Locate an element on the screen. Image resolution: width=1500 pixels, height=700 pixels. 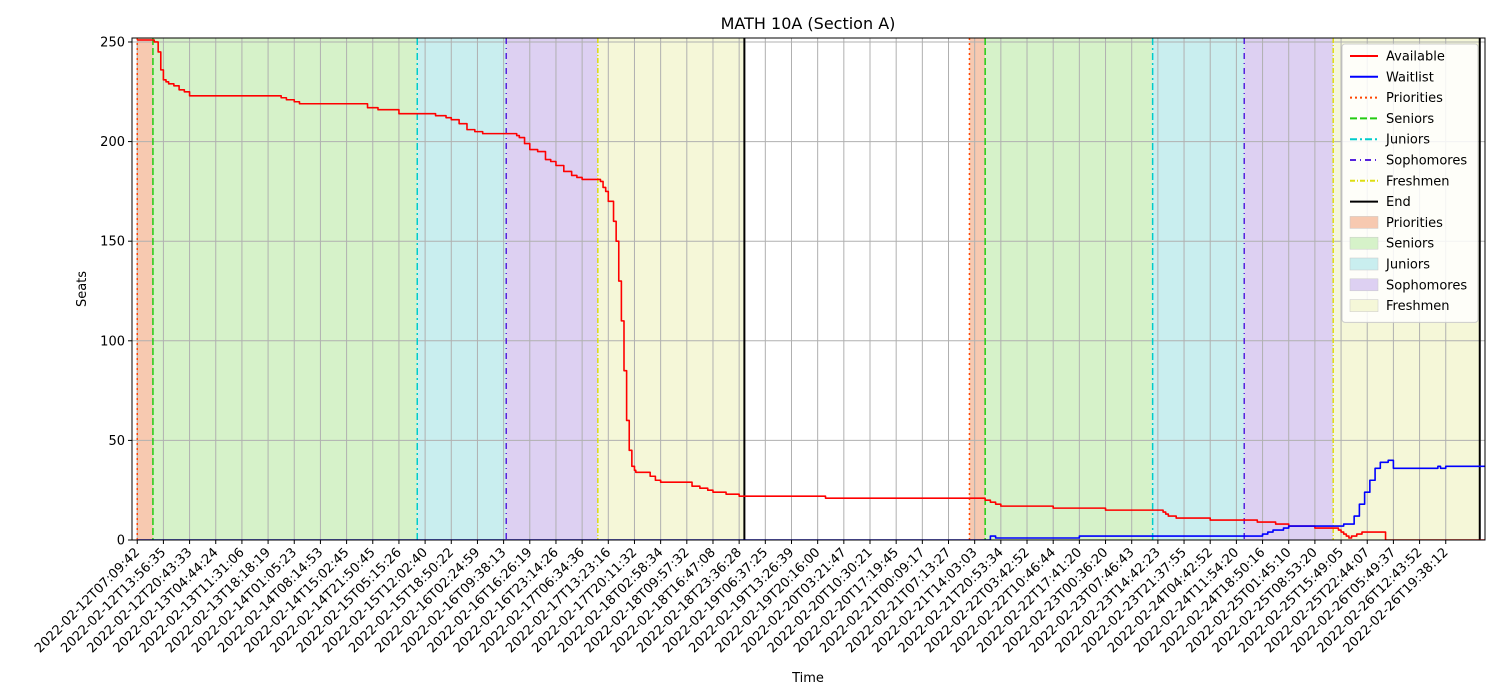
y-tick-label: 250 is located at coordinates (112, 42).